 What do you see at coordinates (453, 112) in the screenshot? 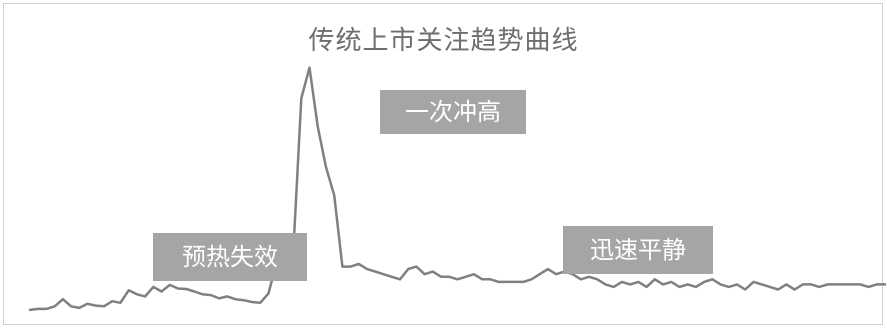
I see `annotation-first-spike: 一次冲高` at bounding box center [453, 112].